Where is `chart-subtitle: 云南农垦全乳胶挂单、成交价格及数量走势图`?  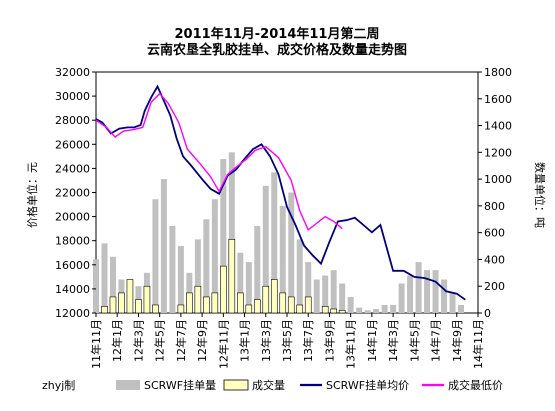
chart-subtitle: 云南农垦全乳胶挂单、成交价格及数量走势图 is located at coordinates (277, 50).